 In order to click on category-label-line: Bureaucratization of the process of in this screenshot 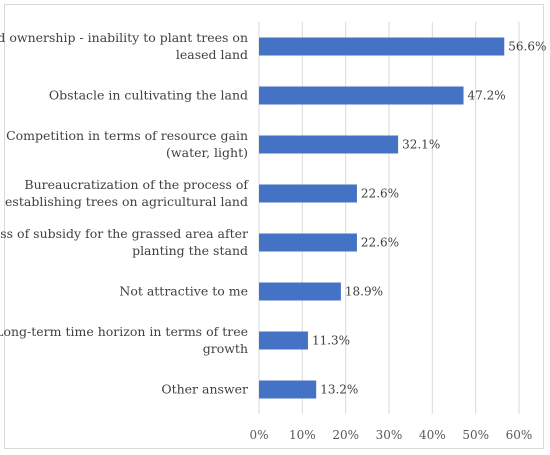, I will do `click(136, 184)`.